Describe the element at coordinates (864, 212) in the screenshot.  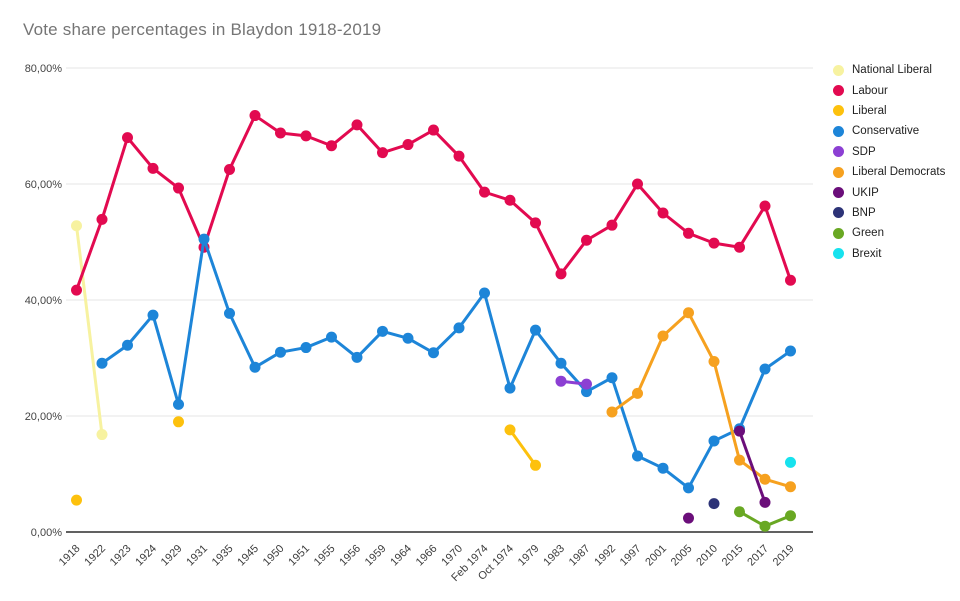
I see `legend-label: BNP` at that location.